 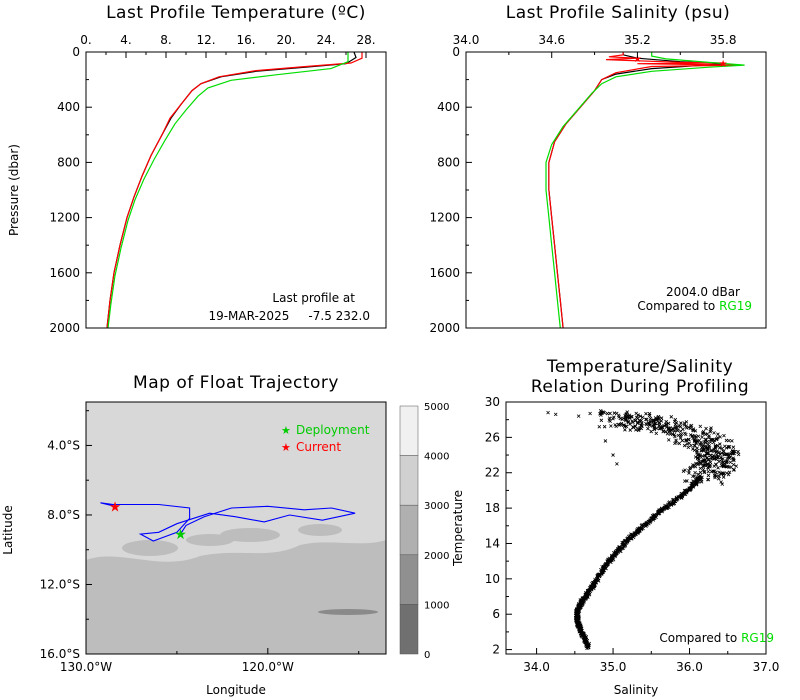 What do you see at coordinates (723, 64) in the screenshot?
I see `salinity-float-marker: ★` at bounding box center [723, 64].